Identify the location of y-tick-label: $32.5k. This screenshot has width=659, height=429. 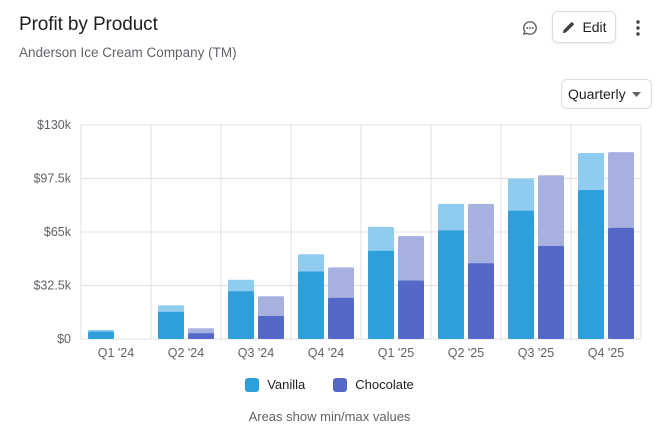
(52, 286).